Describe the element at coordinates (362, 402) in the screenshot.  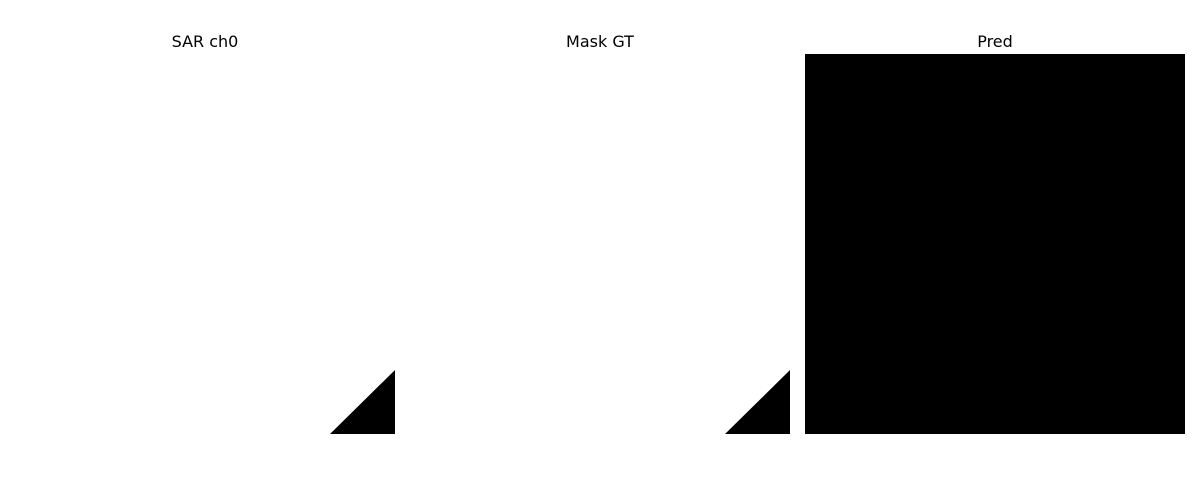
I see `sar-dark-region` at that location.